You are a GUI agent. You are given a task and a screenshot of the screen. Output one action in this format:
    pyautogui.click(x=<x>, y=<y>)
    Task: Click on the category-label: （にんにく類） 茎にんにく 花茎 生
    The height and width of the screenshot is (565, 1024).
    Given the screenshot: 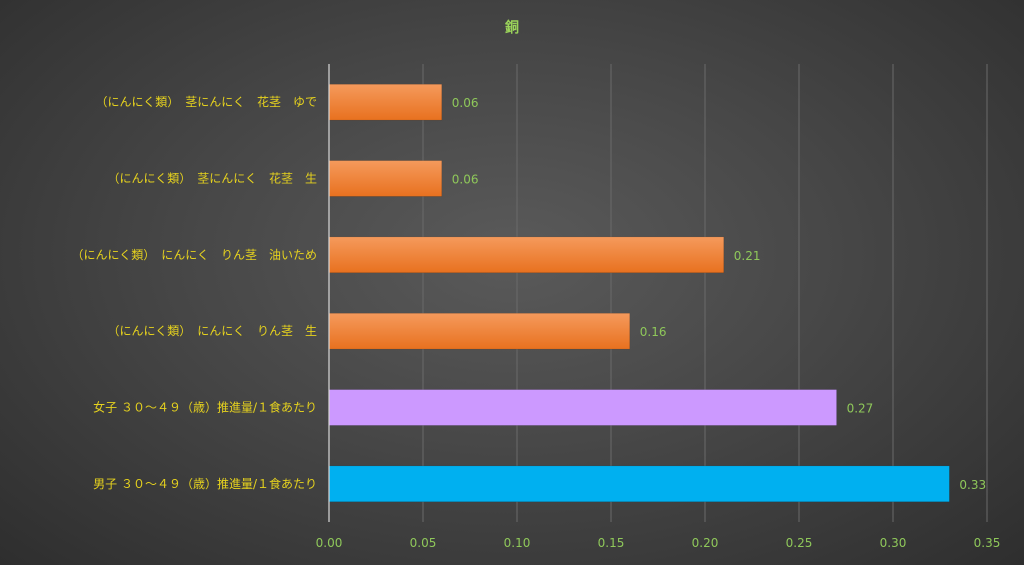 What is the action you would take?
    pyautogui.click(x=212, y=178)
    